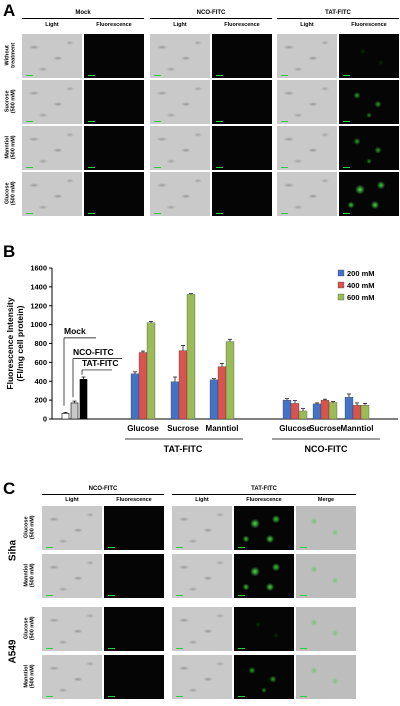  I want to click on group-label: NCO-FITC, so click(326, 449).